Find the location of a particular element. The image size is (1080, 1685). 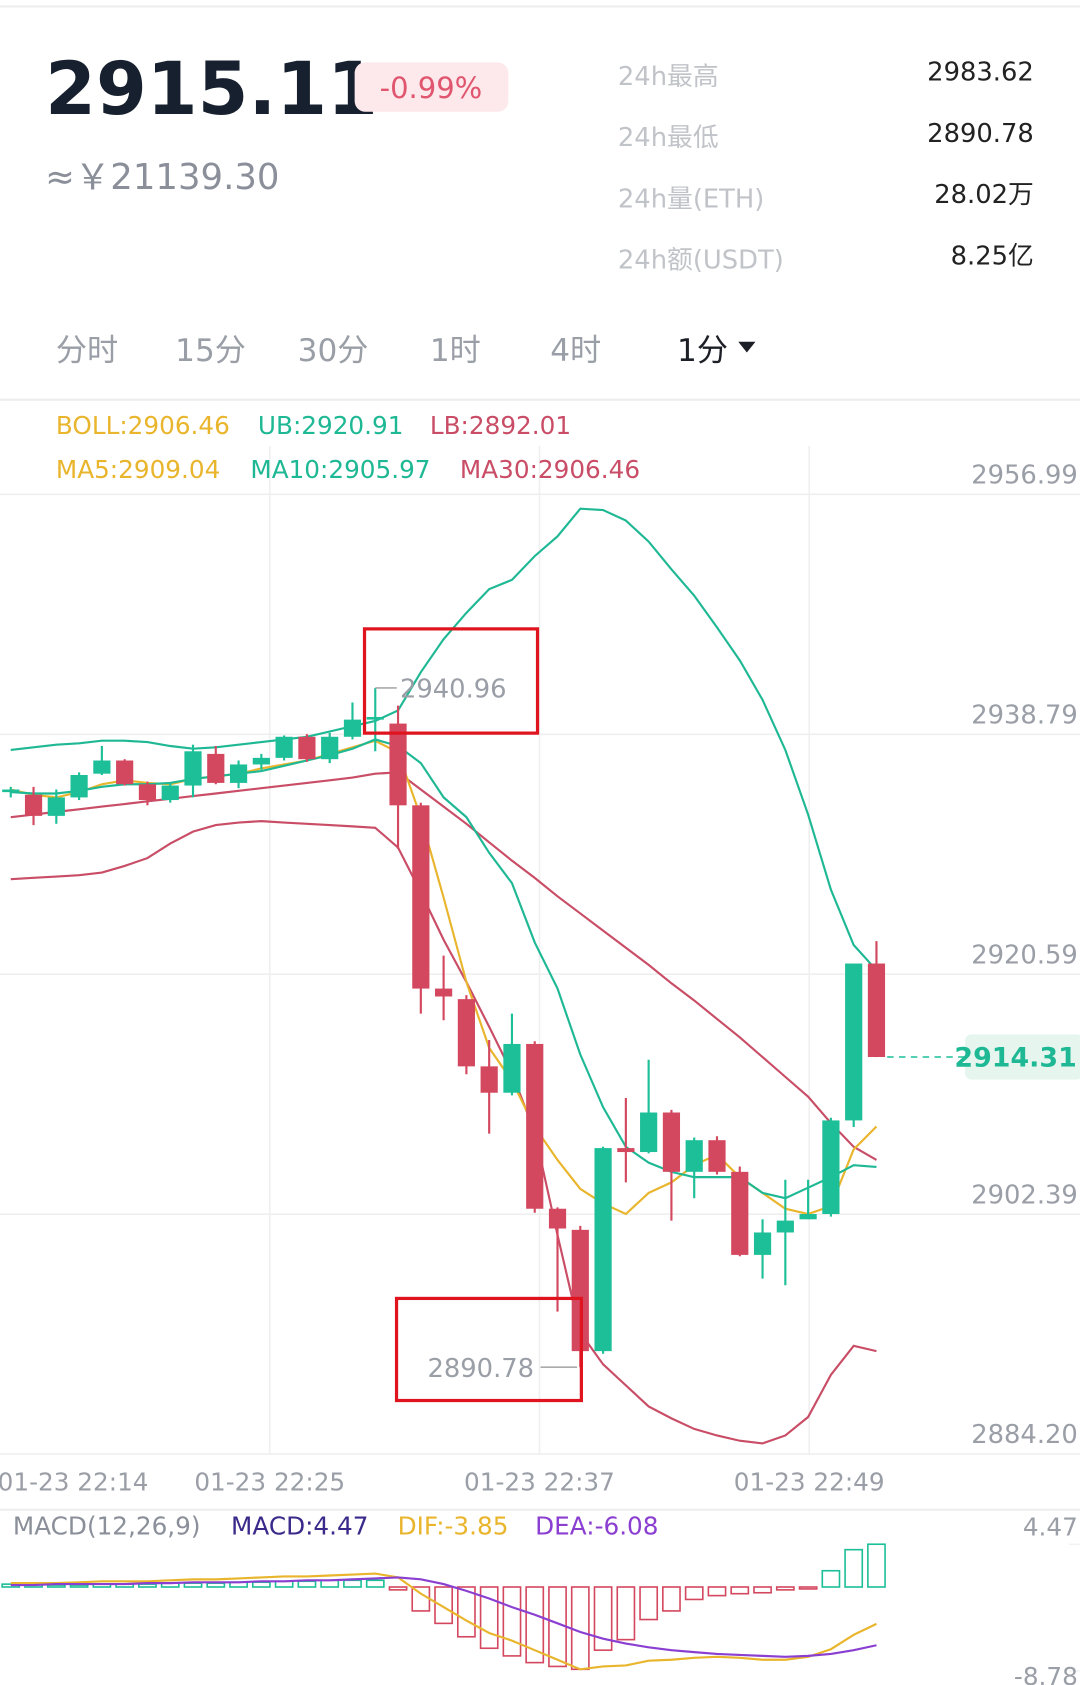

x-tick-label: 01-23 22:14 is located at coordinates (74, 1481).